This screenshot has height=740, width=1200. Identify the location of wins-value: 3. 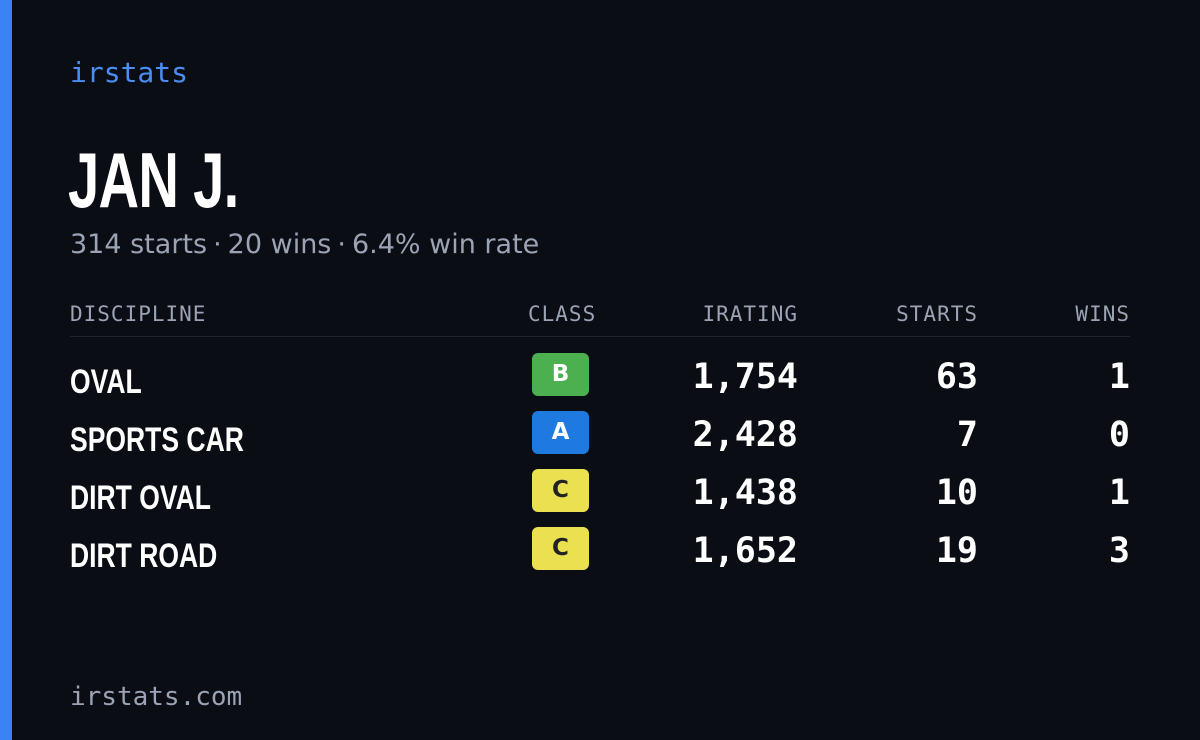
(1119, 551).